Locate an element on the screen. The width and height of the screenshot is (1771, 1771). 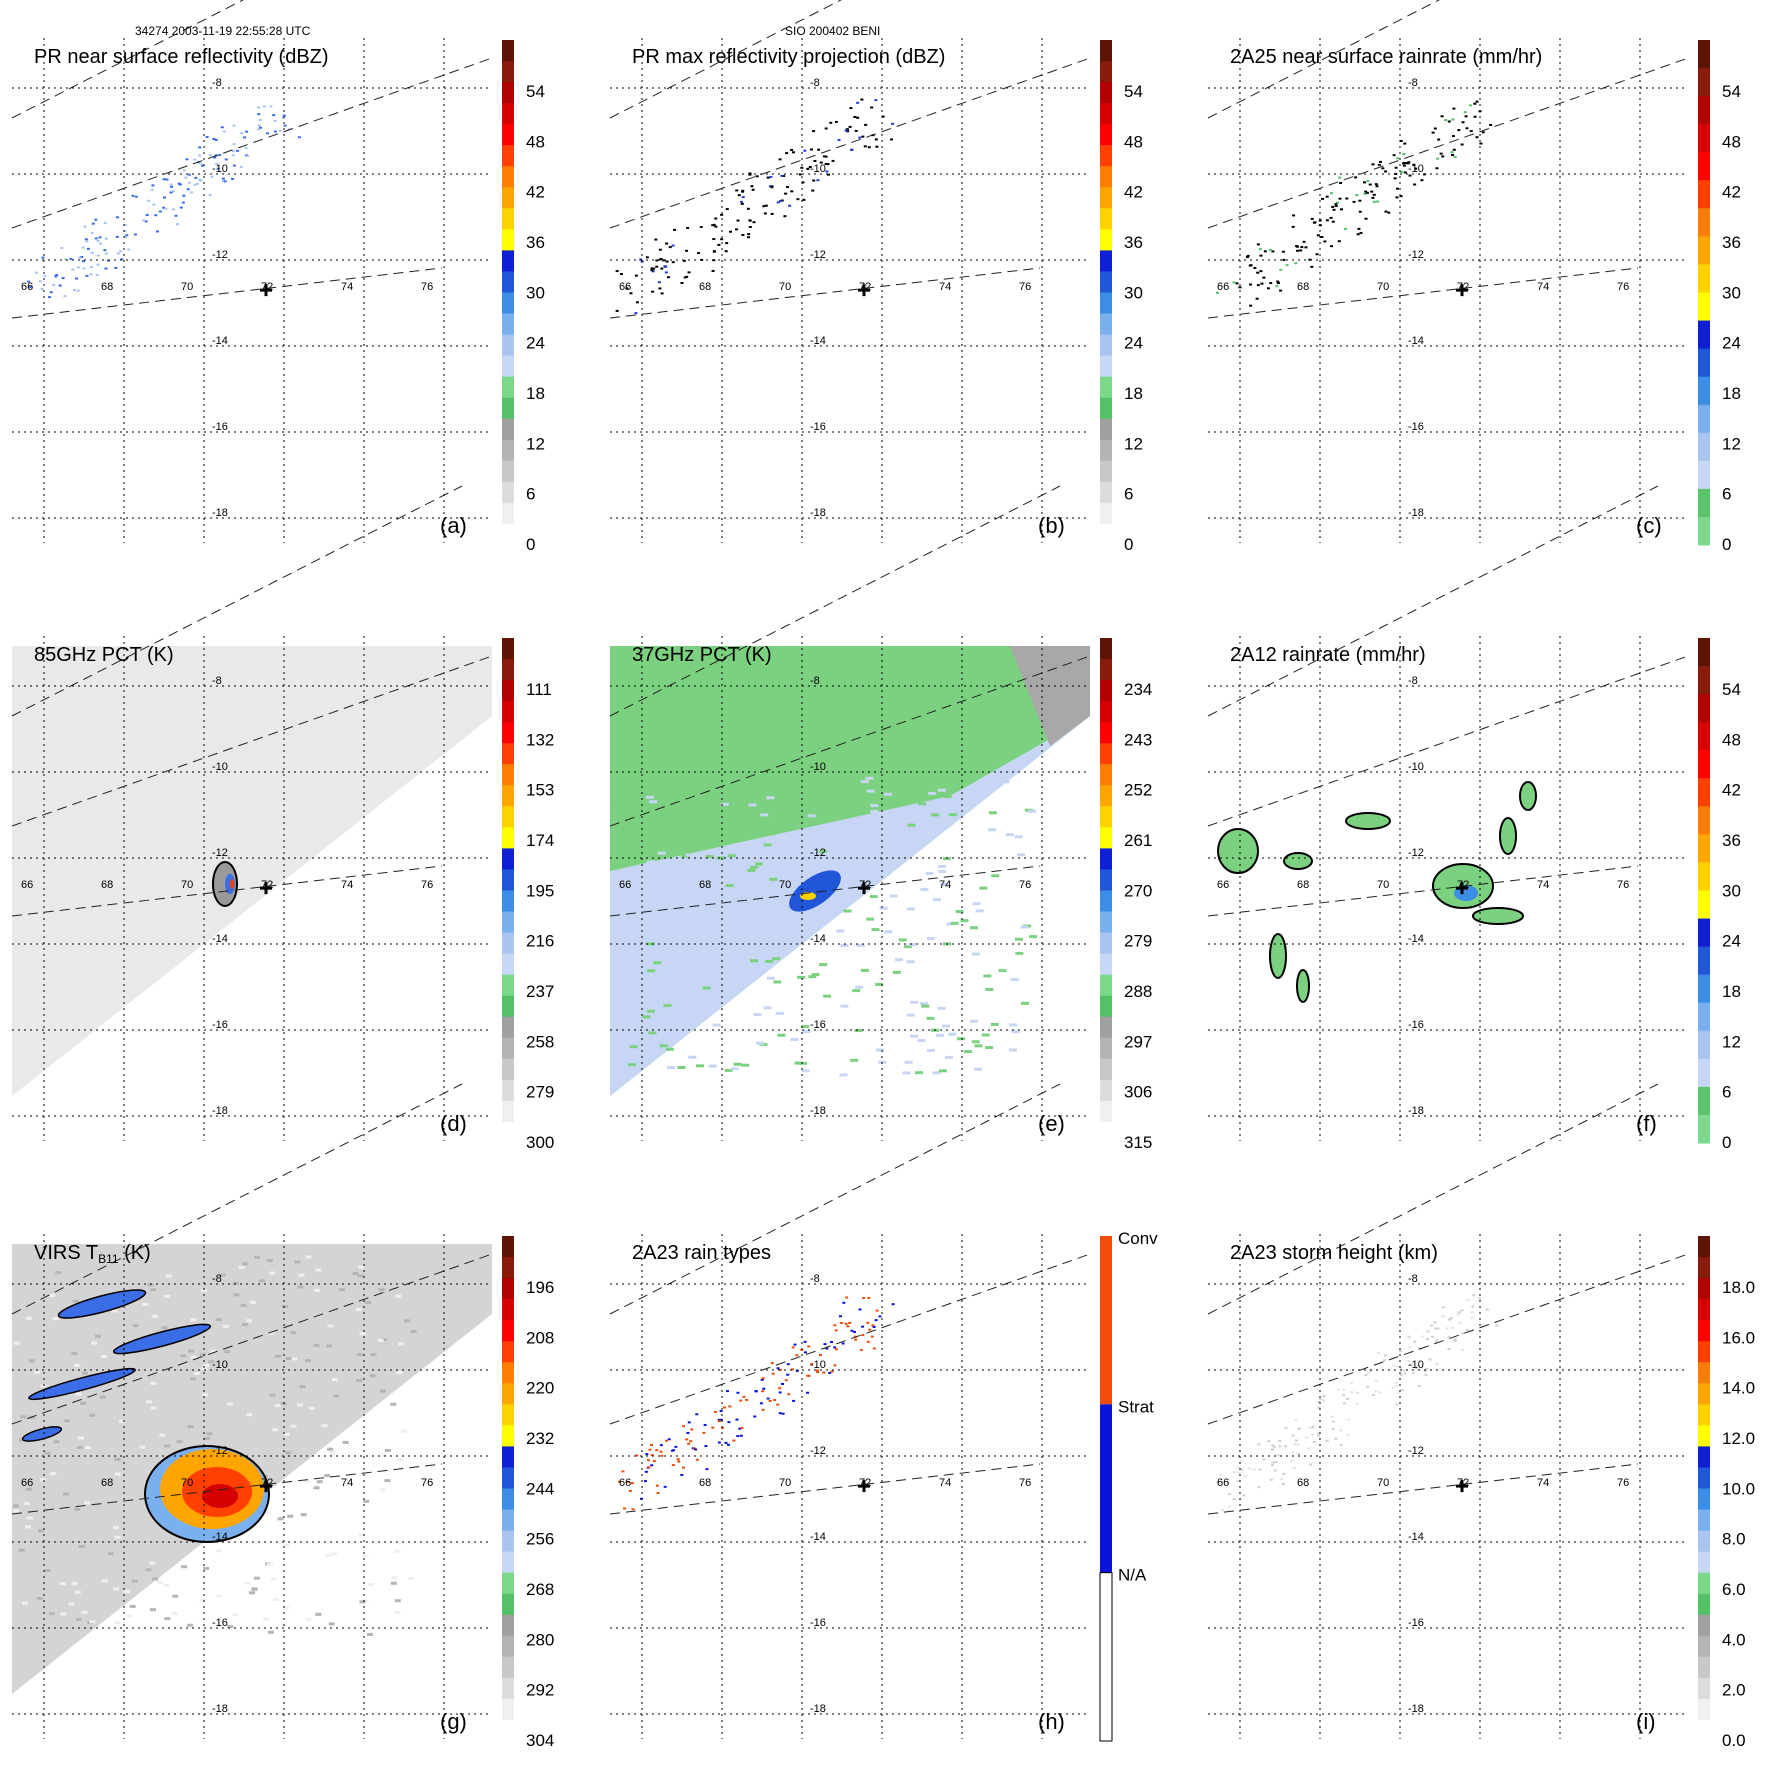
colorbar-tick-label: 14.0 is located at coordinates (1738, 1388).